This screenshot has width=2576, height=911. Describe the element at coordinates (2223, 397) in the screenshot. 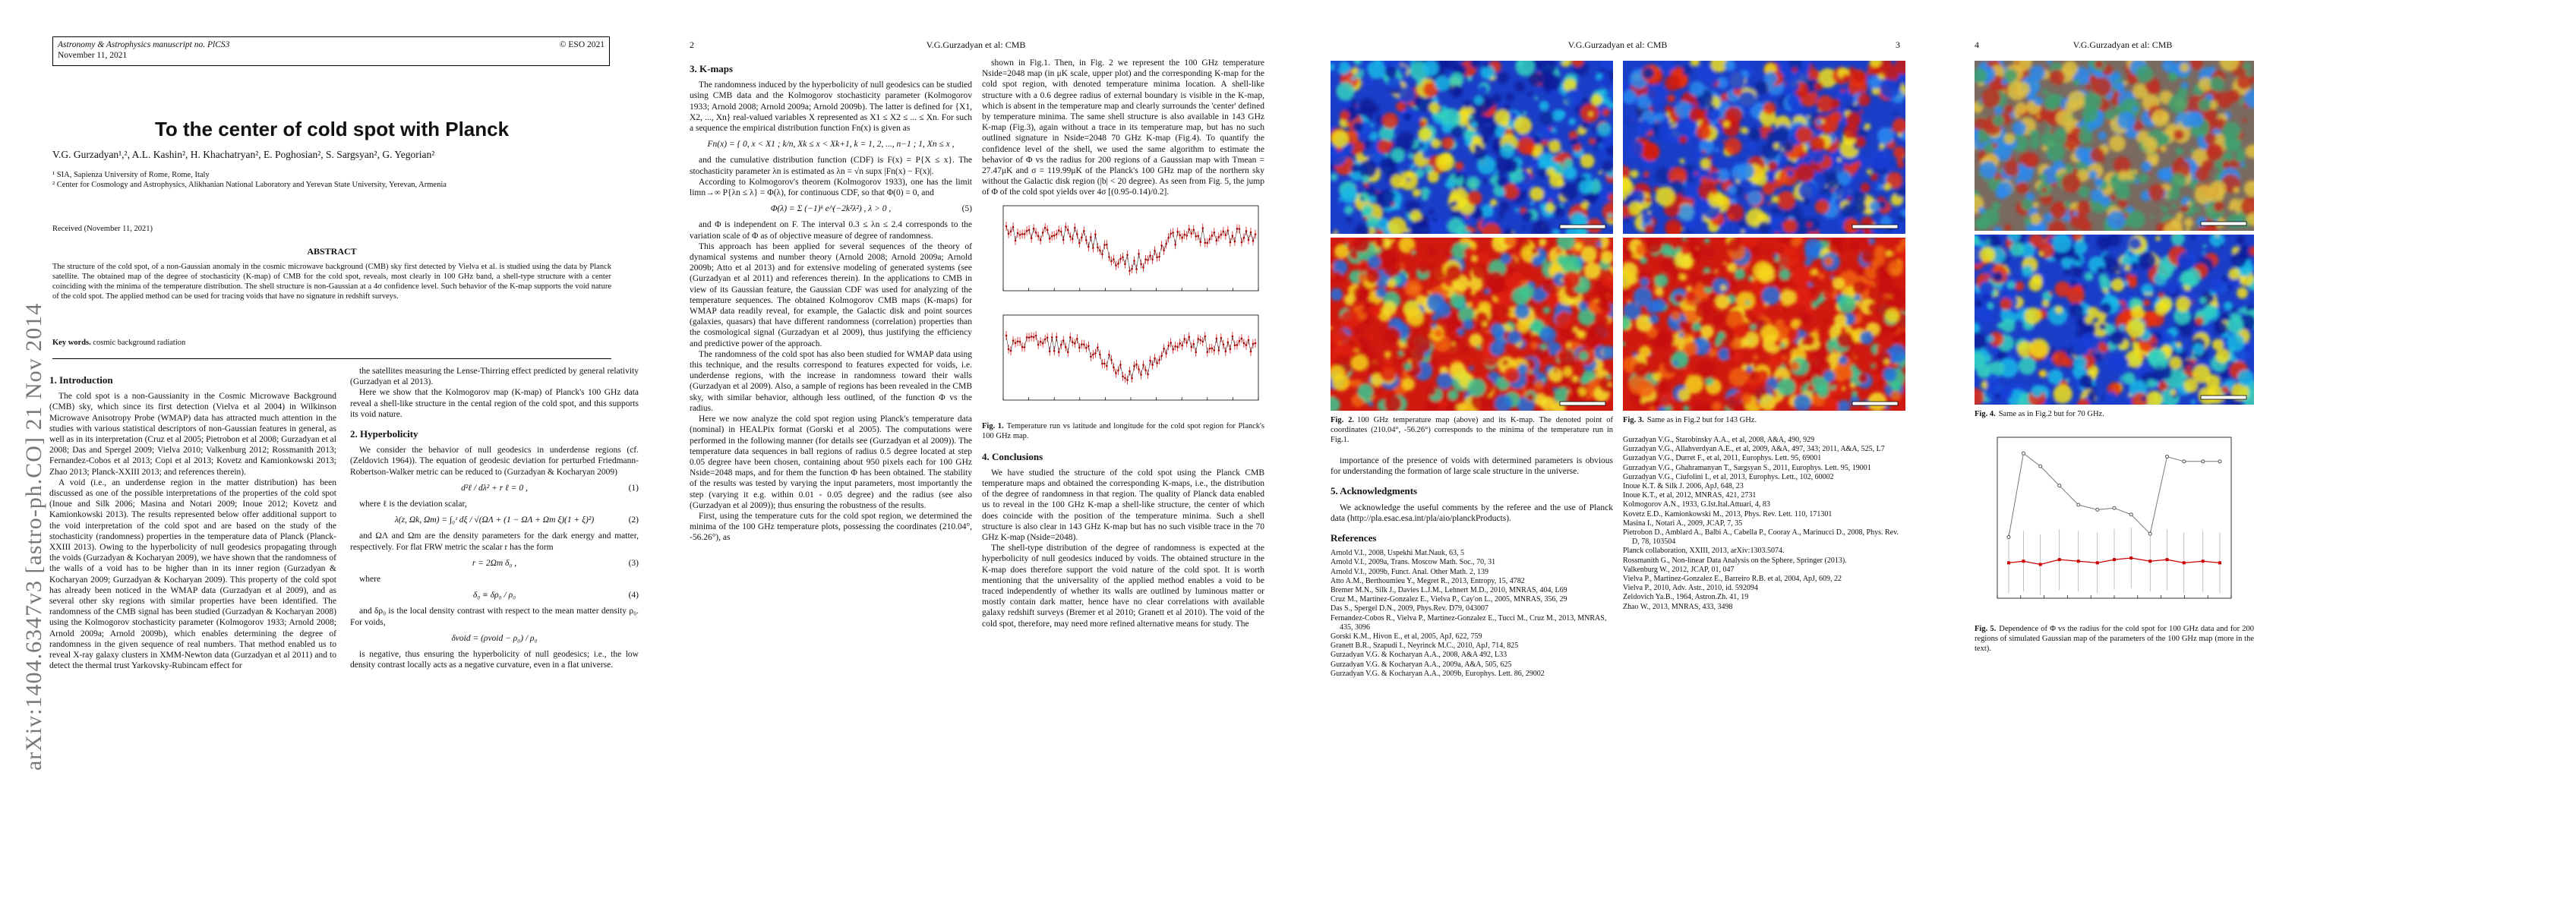

I see `scale-bar` at that location.